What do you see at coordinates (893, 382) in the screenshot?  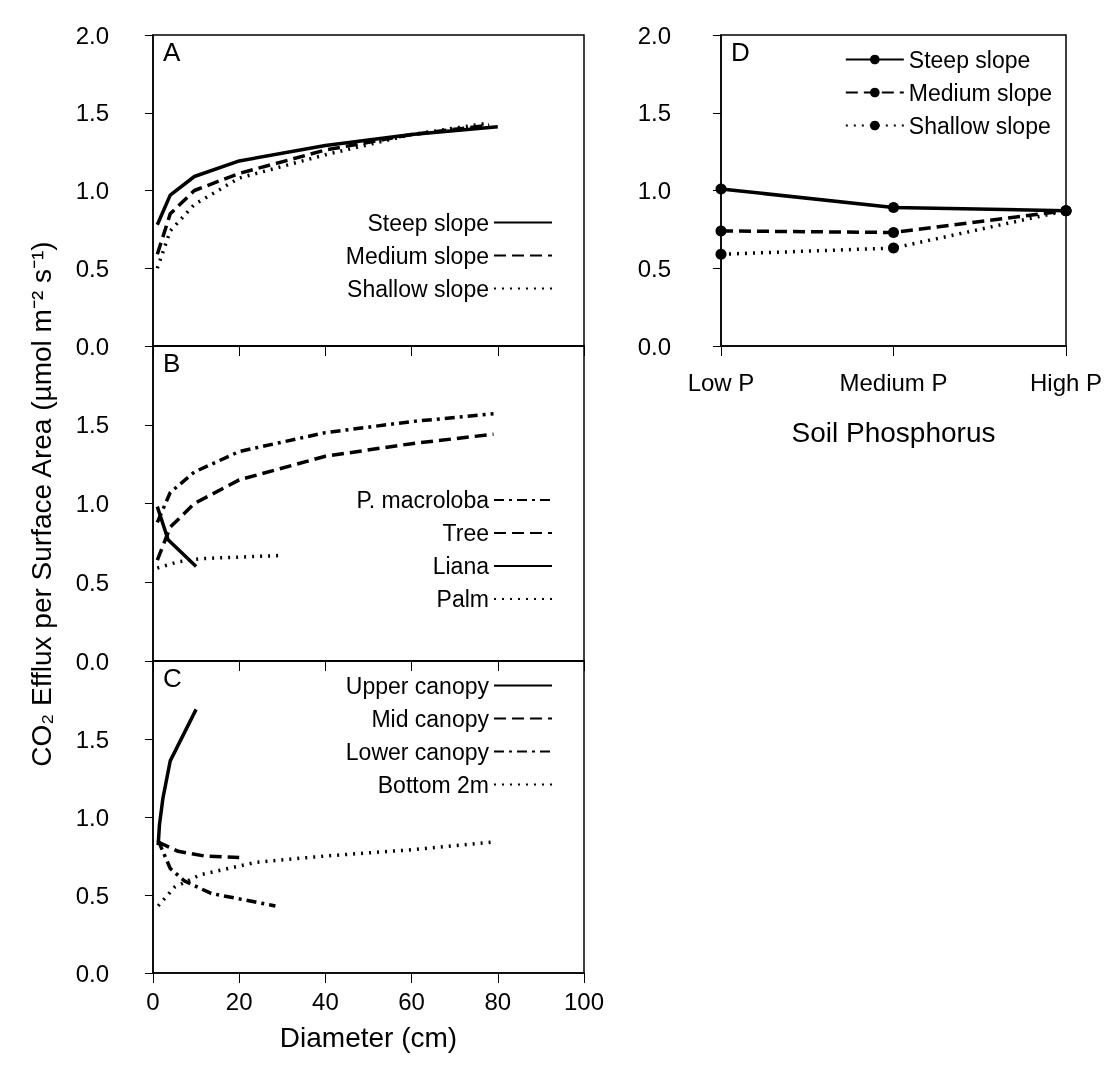 I see `x-tick-label: Medium P` at bounding box center [893, 382].